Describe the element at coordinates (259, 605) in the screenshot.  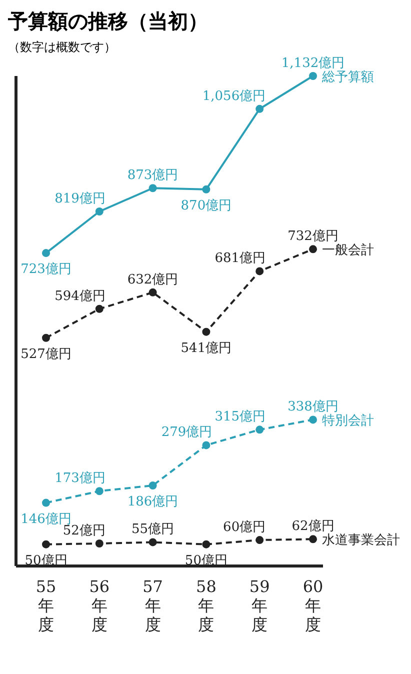
I see `x-tick-label: 59年度` at that location.